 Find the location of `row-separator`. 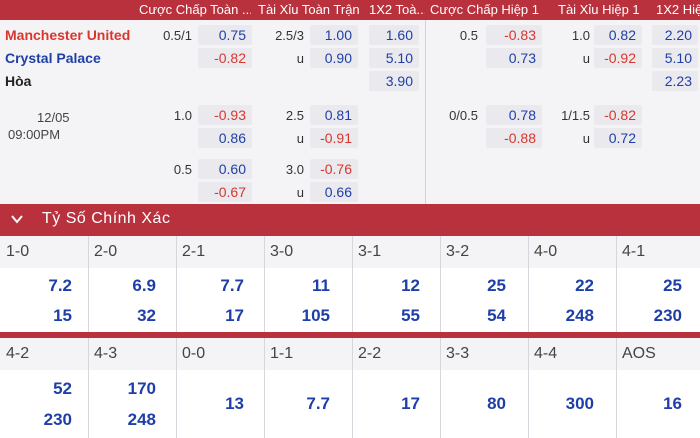

row-separator is located at coordinates (350, 335).